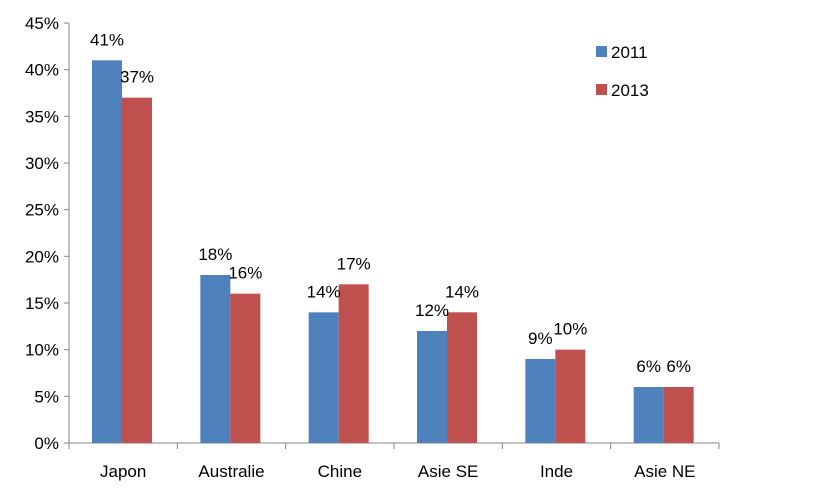 The image size is (826, 496). I want to click on data-label: 41%, so click(107, 39).